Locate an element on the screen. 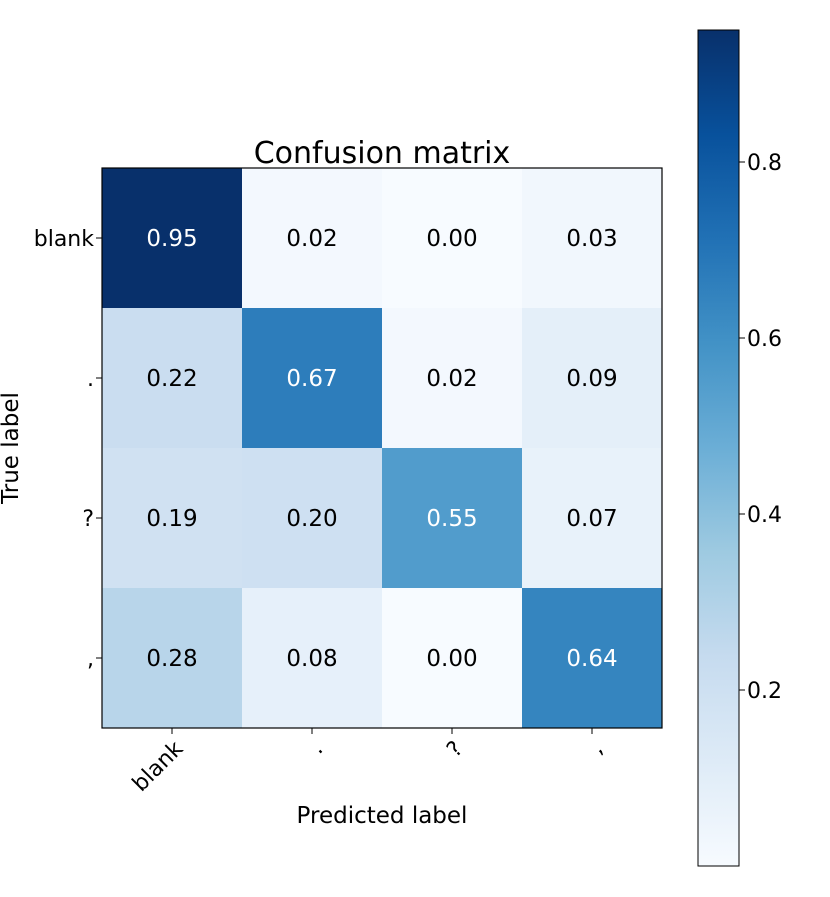 The height and width of the screenshot is (897, 830). colorbar-tick-label-0: 0.2 is located at coordinates (764, 691).